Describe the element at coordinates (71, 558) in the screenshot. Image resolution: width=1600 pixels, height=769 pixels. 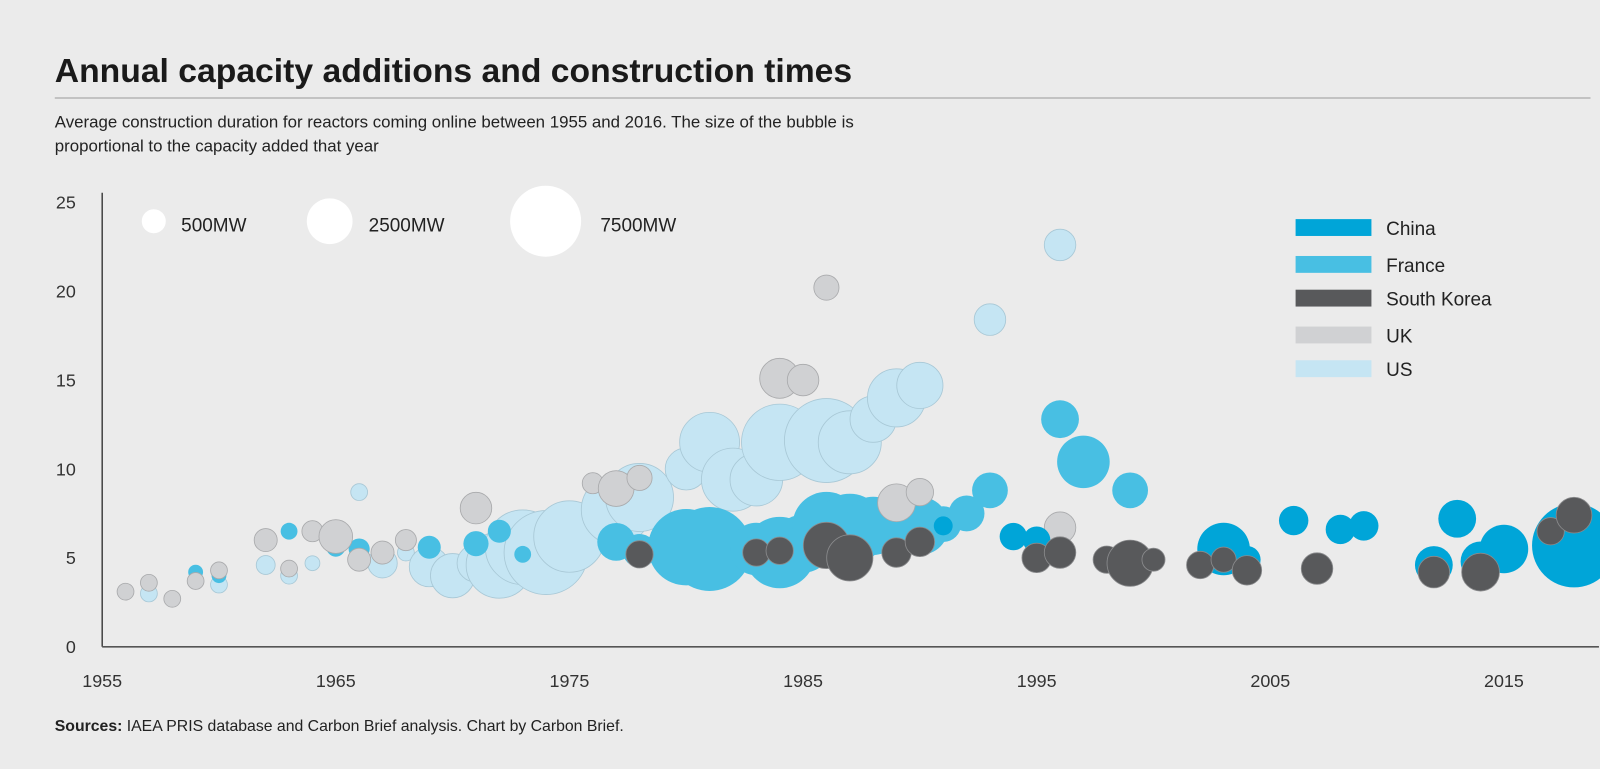
I see `y-tick-label: 5` at that location.